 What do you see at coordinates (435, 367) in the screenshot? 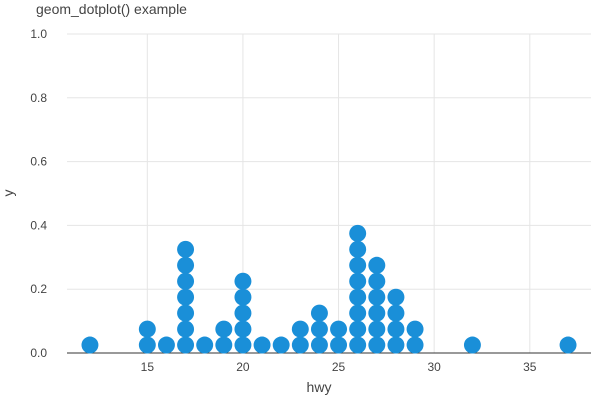
I see `x-tick-label: 30` at bounding box center [435, 367].